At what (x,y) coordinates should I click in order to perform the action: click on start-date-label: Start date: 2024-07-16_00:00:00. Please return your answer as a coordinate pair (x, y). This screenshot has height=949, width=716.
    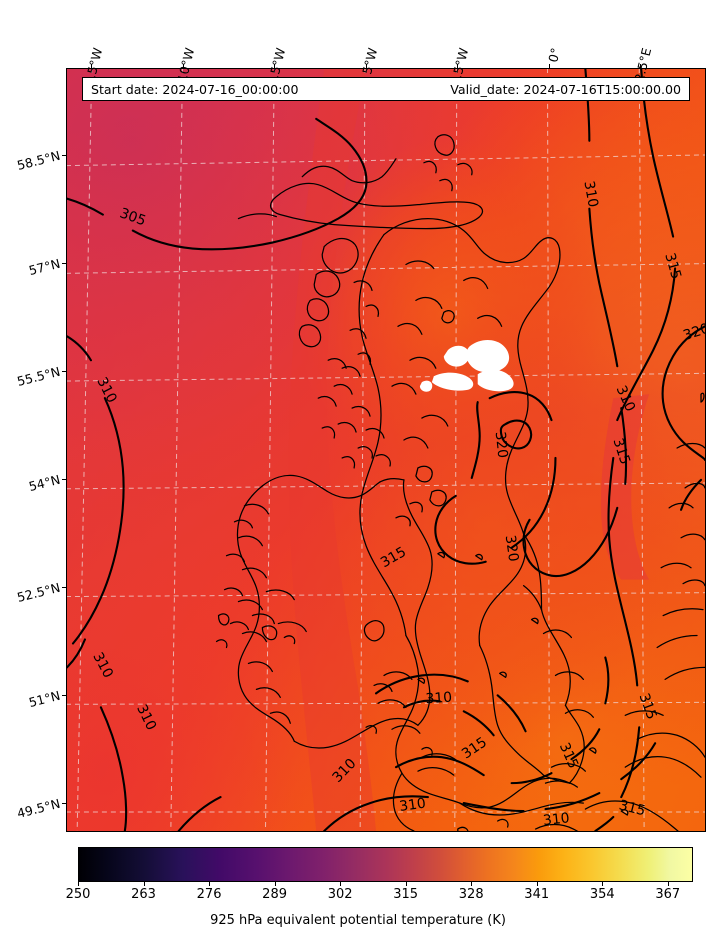
    Looking at the image, I should click on (195, 89).